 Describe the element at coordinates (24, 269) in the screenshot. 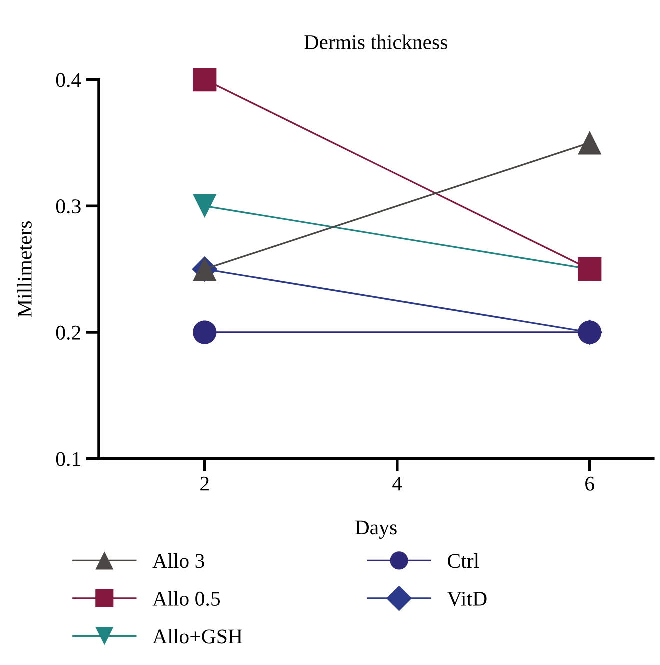

I see `y-axis-title: Millimeters` at that location.